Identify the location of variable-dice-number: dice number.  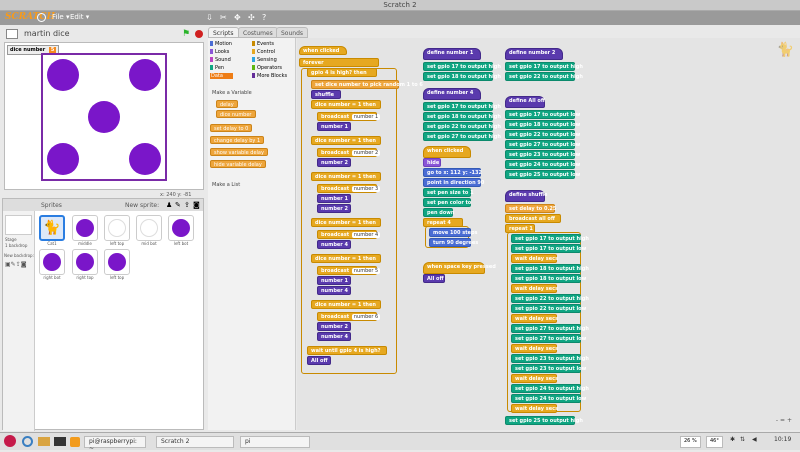
(236, 114).